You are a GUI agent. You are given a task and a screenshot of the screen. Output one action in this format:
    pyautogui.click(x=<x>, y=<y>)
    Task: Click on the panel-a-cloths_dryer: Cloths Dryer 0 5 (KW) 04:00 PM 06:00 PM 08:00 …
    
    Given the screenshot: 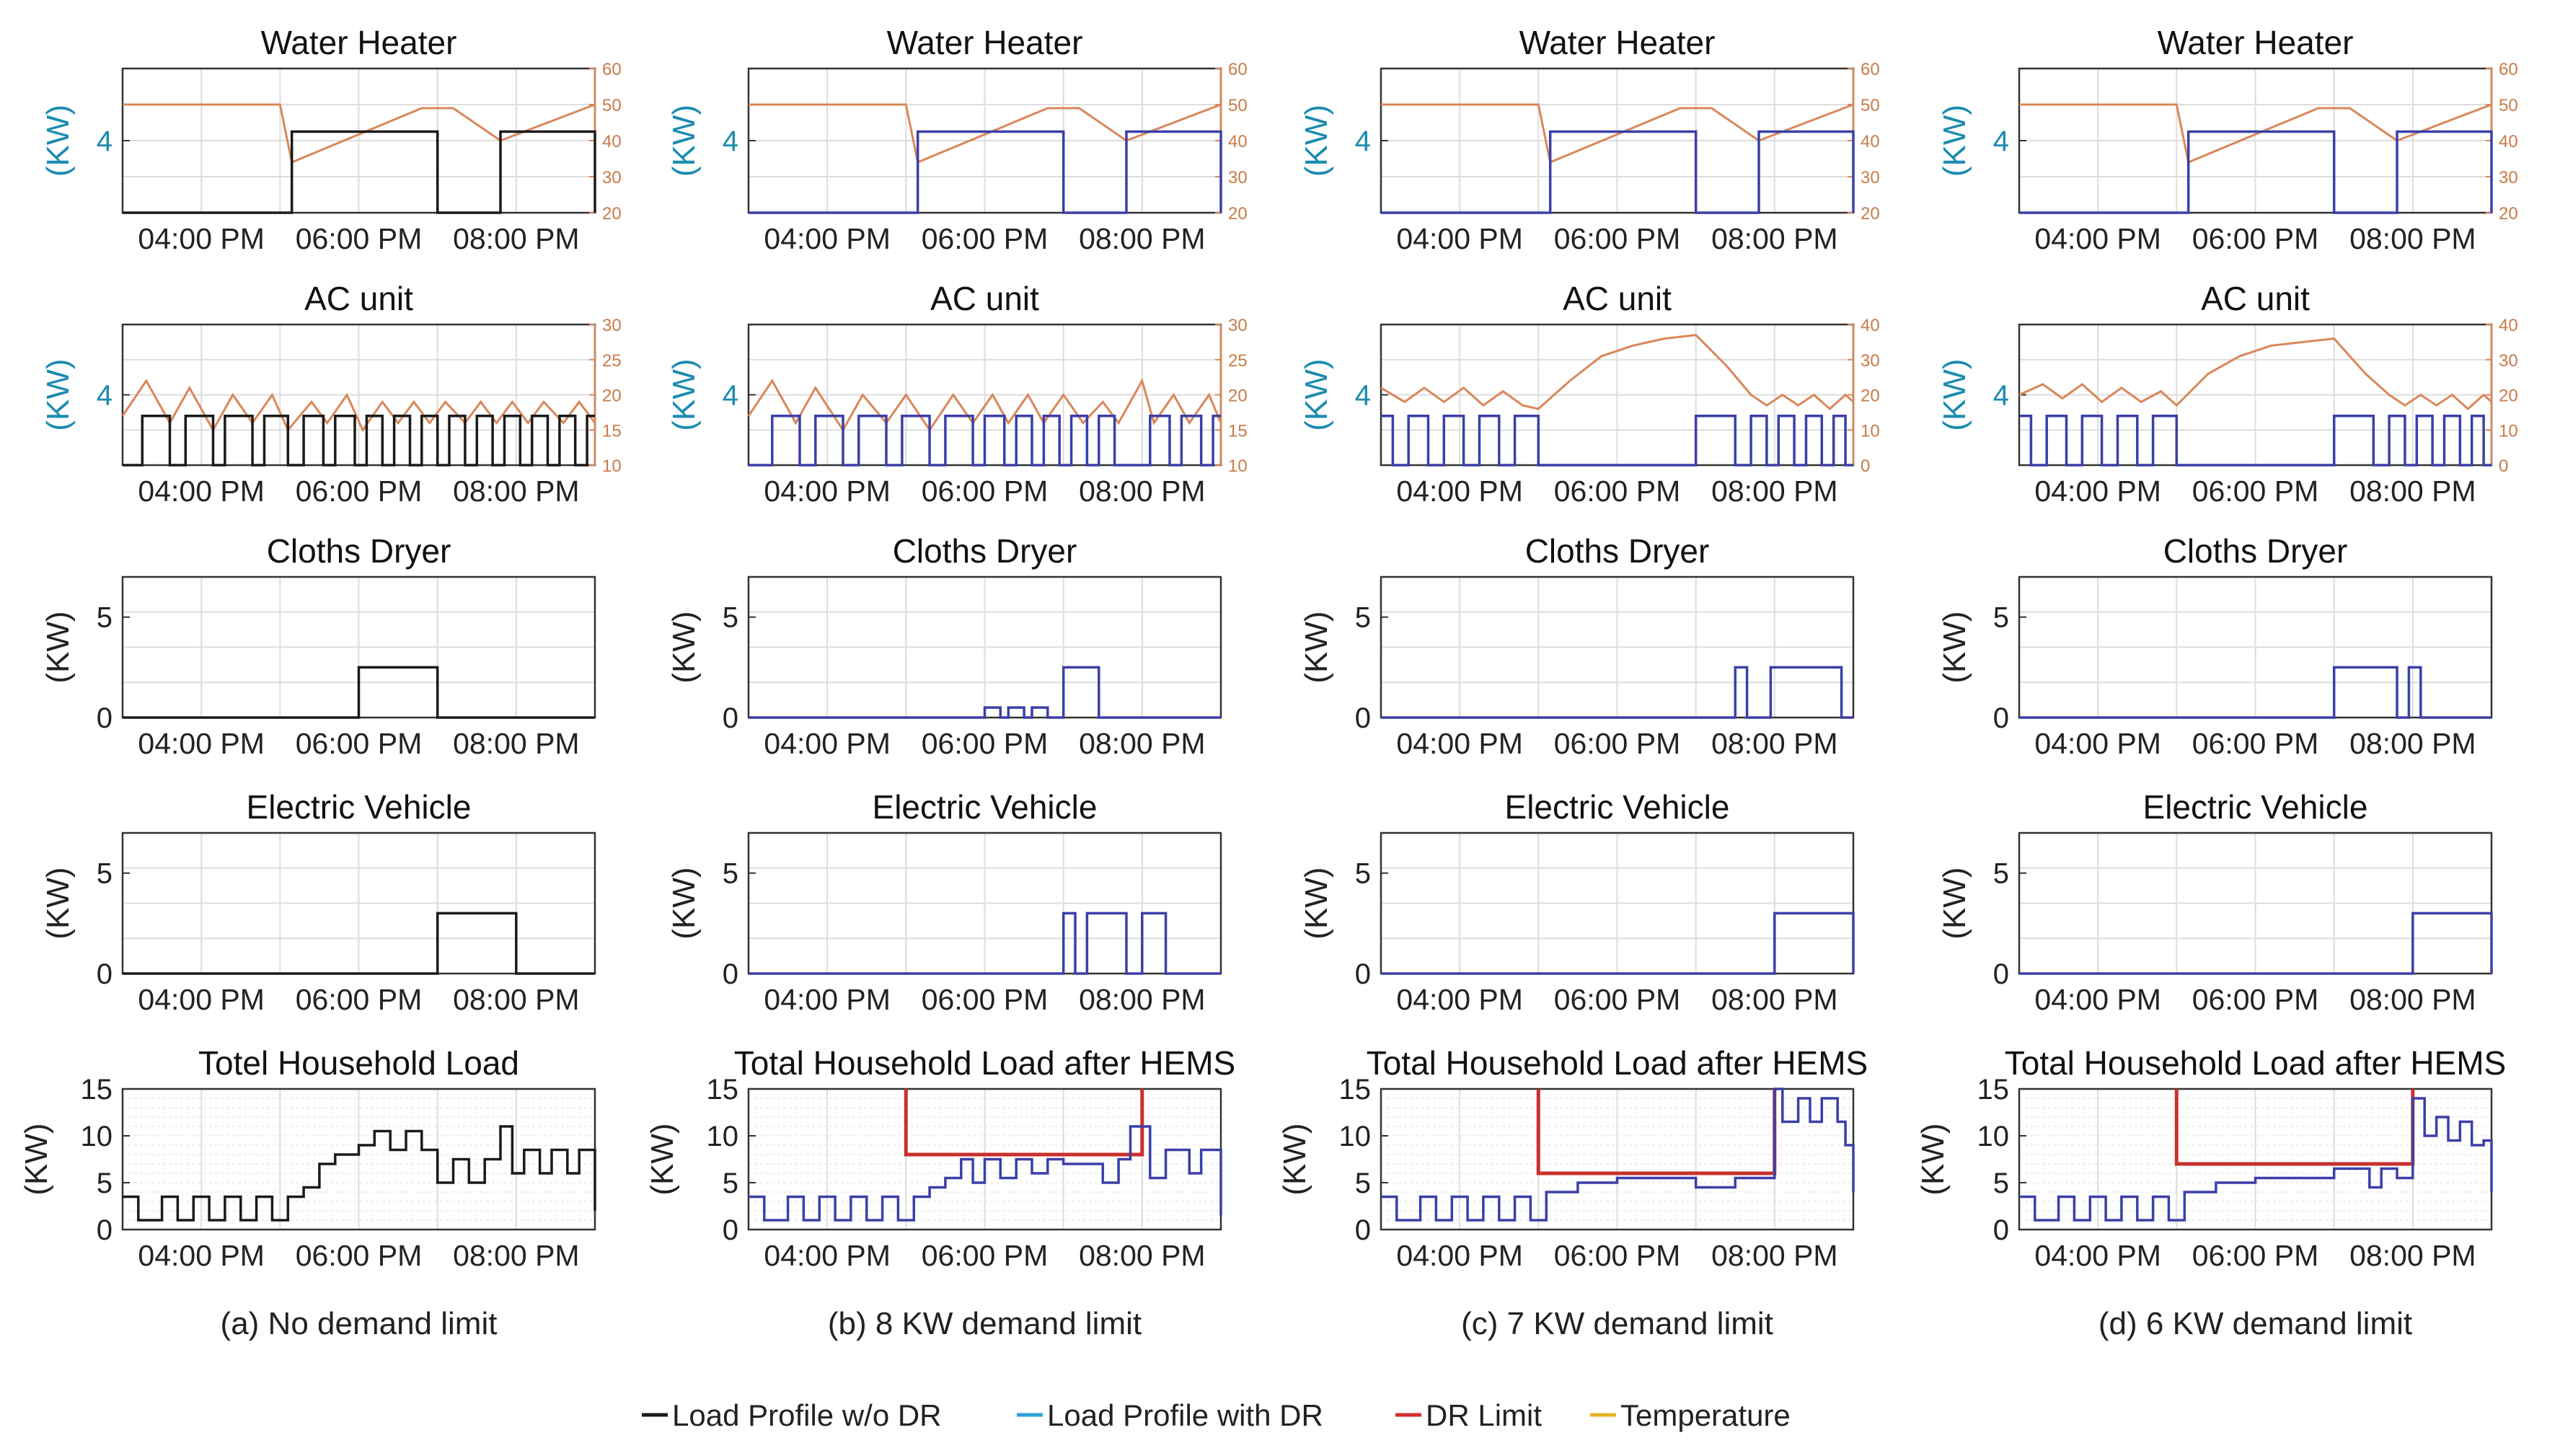 What is the action you would take?
    pyautogui.click(x=318, y=646)
    